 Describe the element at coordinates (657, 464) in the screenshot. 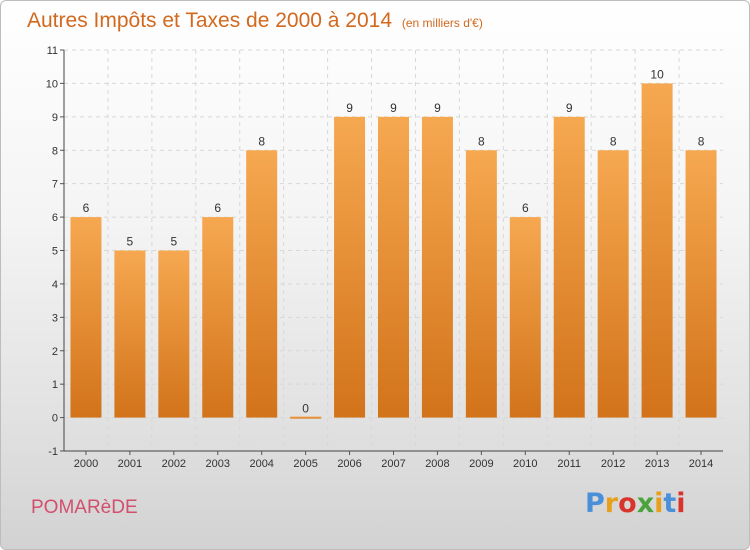

I see `x-tick-label: 2013` at that location.